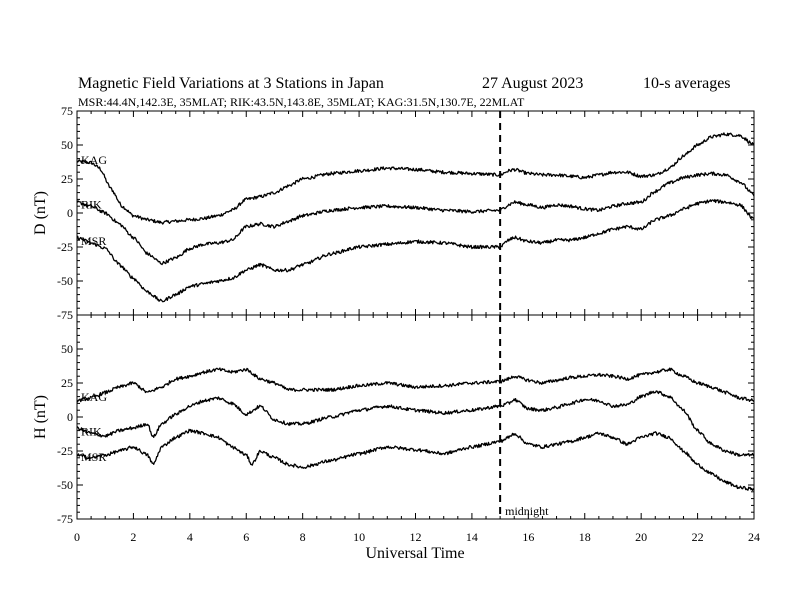  I want to click on h-ytick-label: -25, so click(65, 451).